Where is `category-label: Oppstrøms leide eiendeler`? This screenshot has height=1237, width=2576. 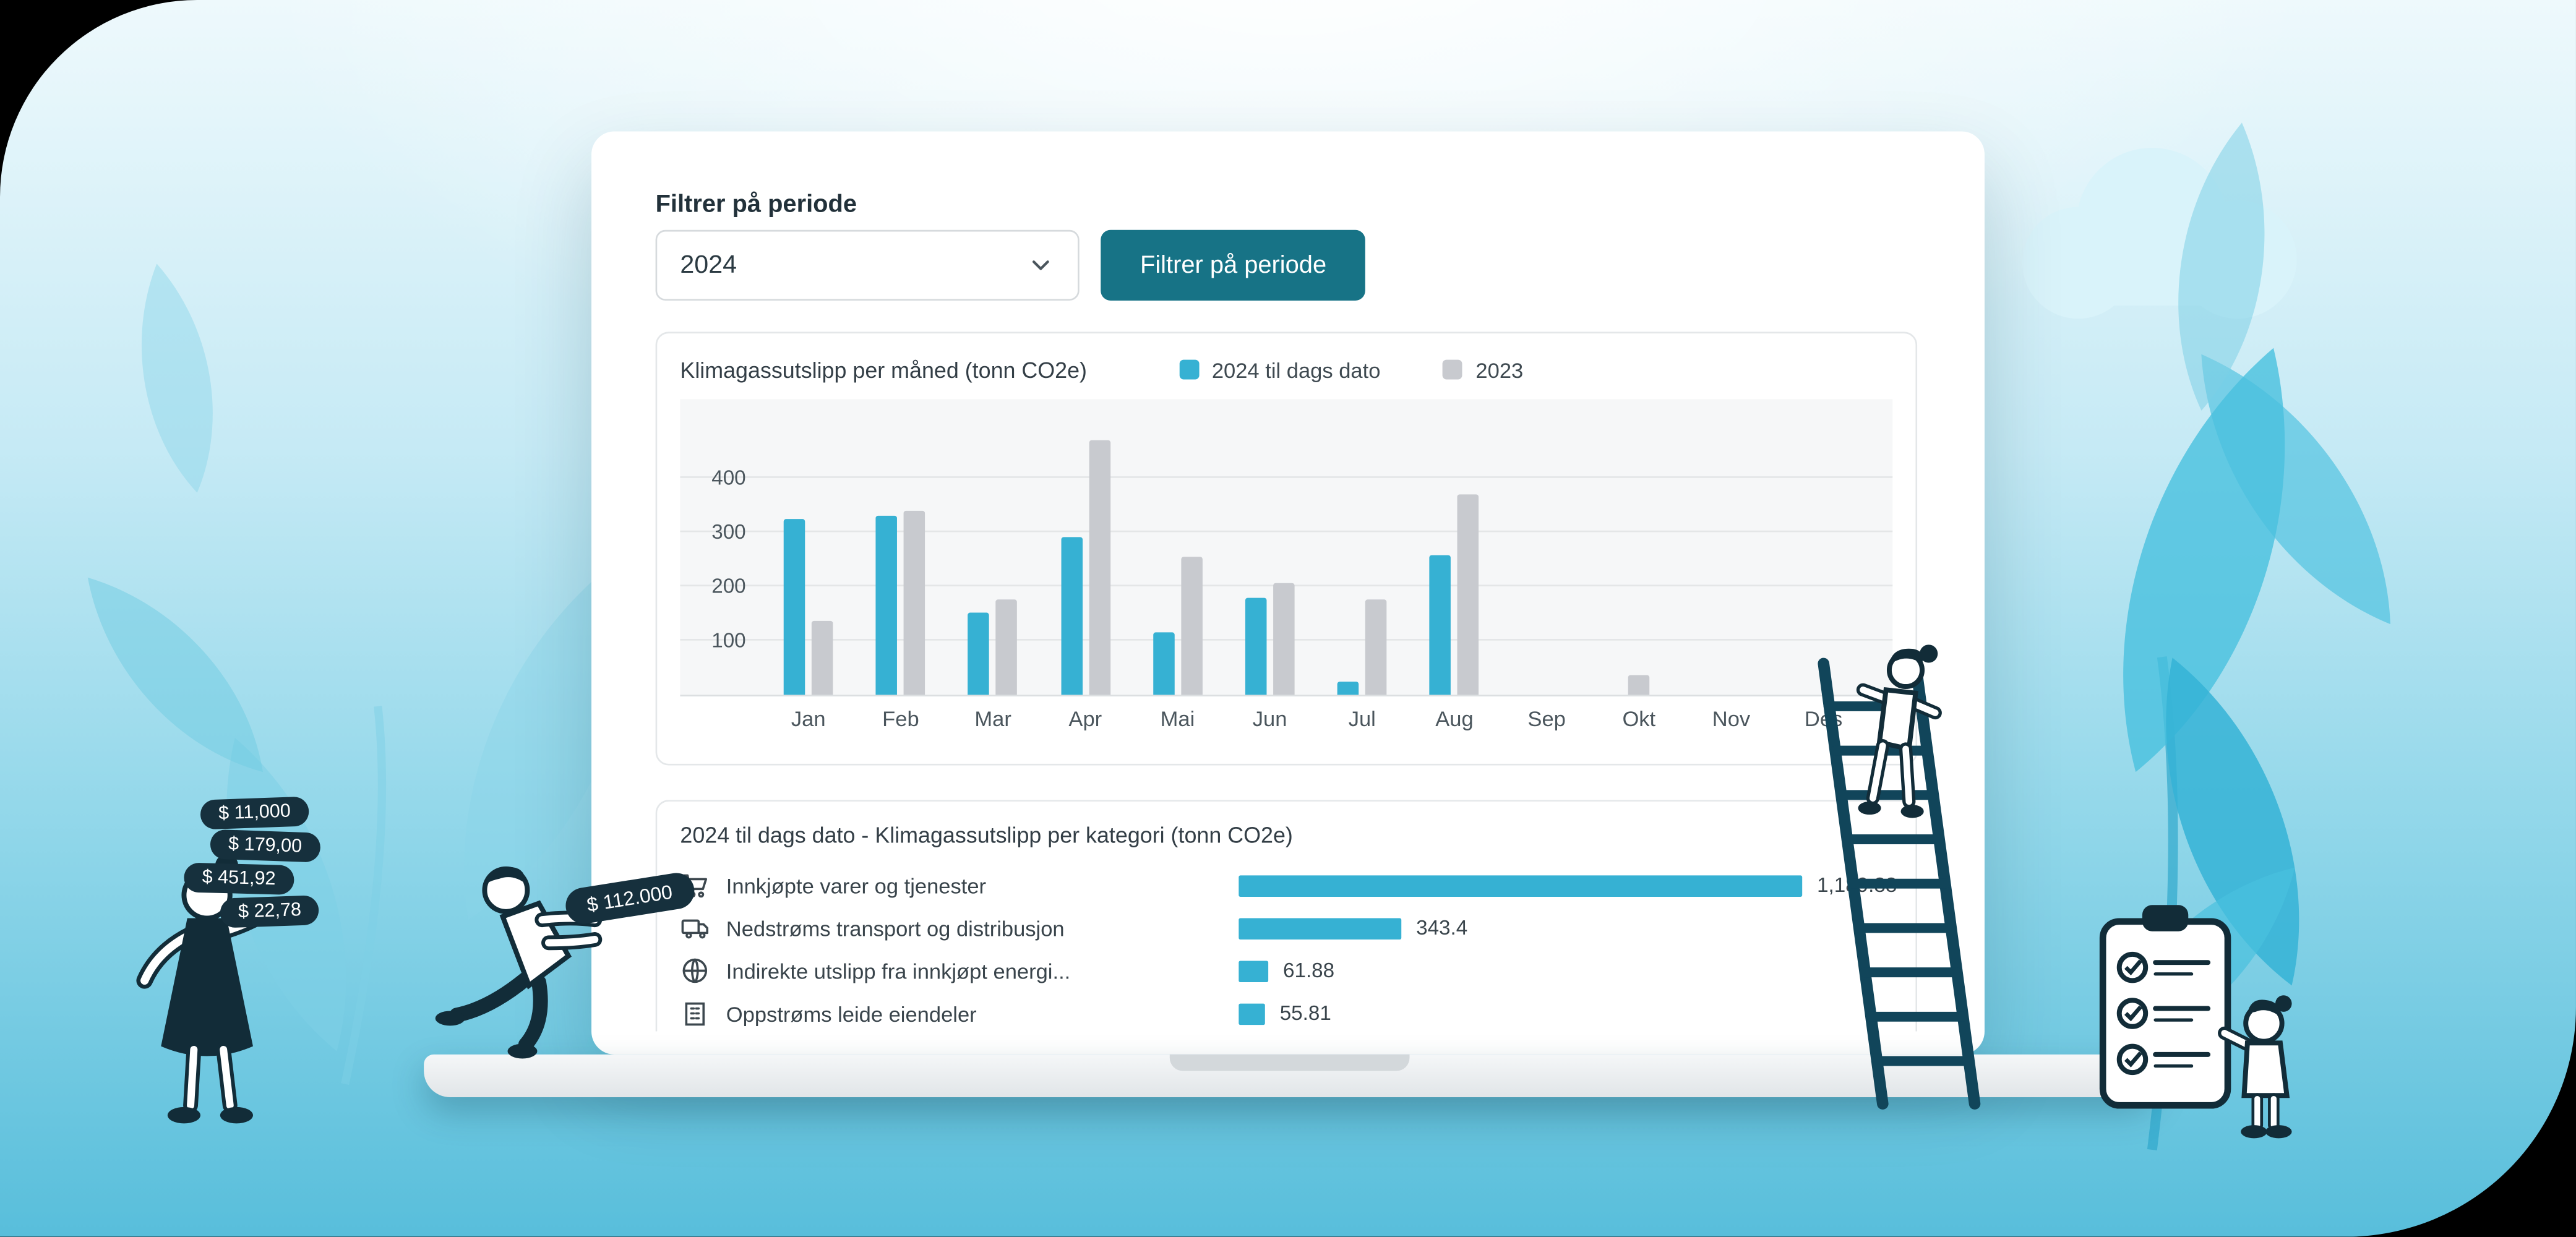 category-label: Oppstrøms leide eiendeler is located at coordinates (851, 1013).